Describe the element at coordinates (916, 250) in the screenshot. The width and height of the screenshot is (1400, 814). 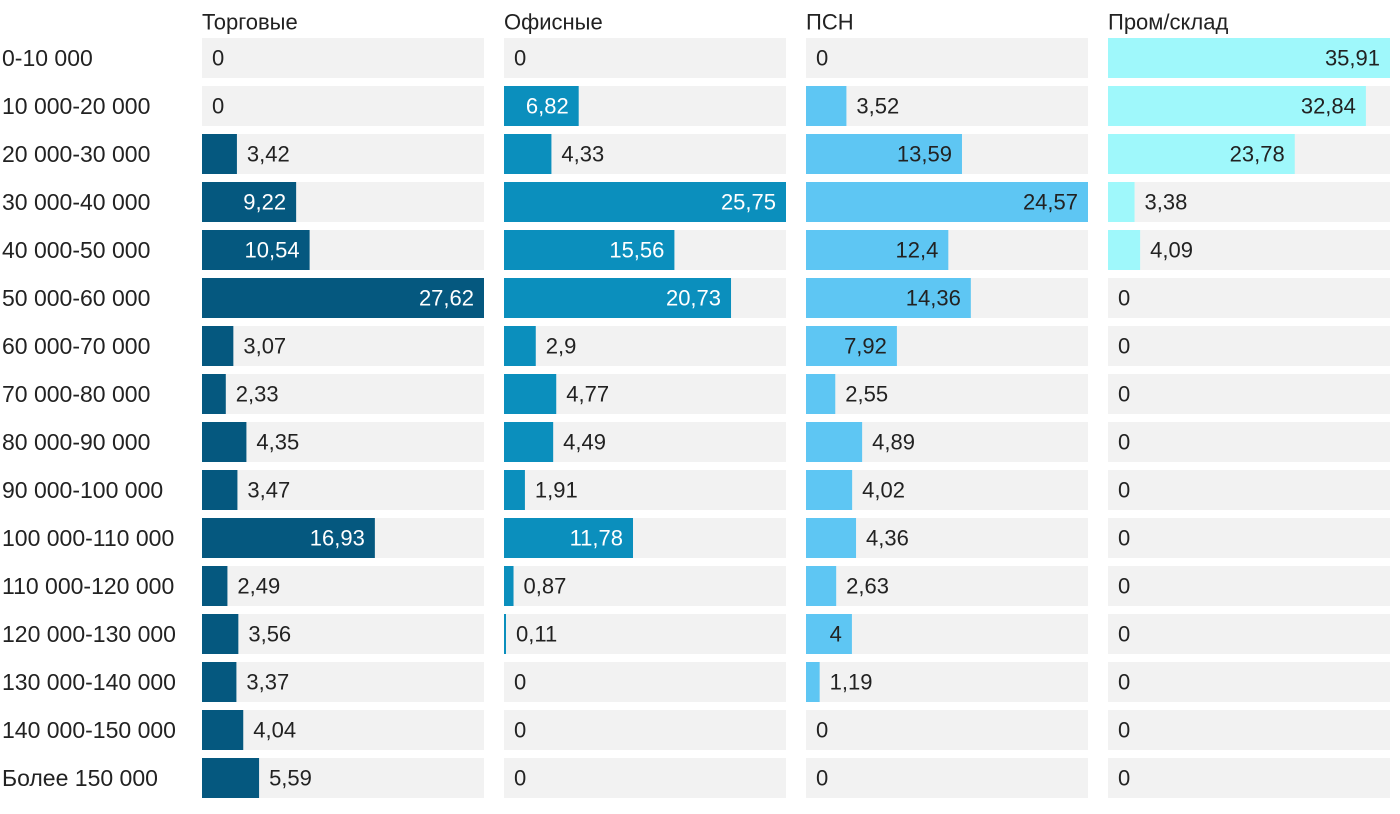
I see `data-label: 12,4` at that location.